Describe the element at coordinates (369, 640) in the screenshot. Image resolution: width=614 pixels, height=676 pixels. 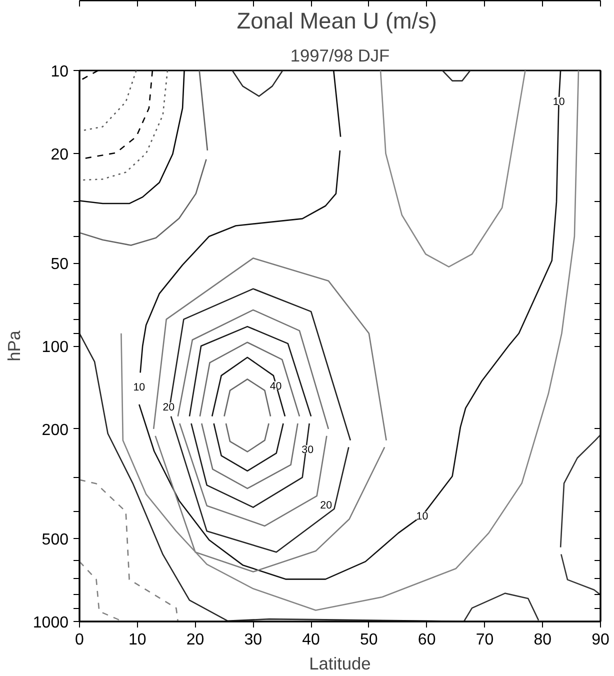
I see `x-tick-label: 50` at that location.